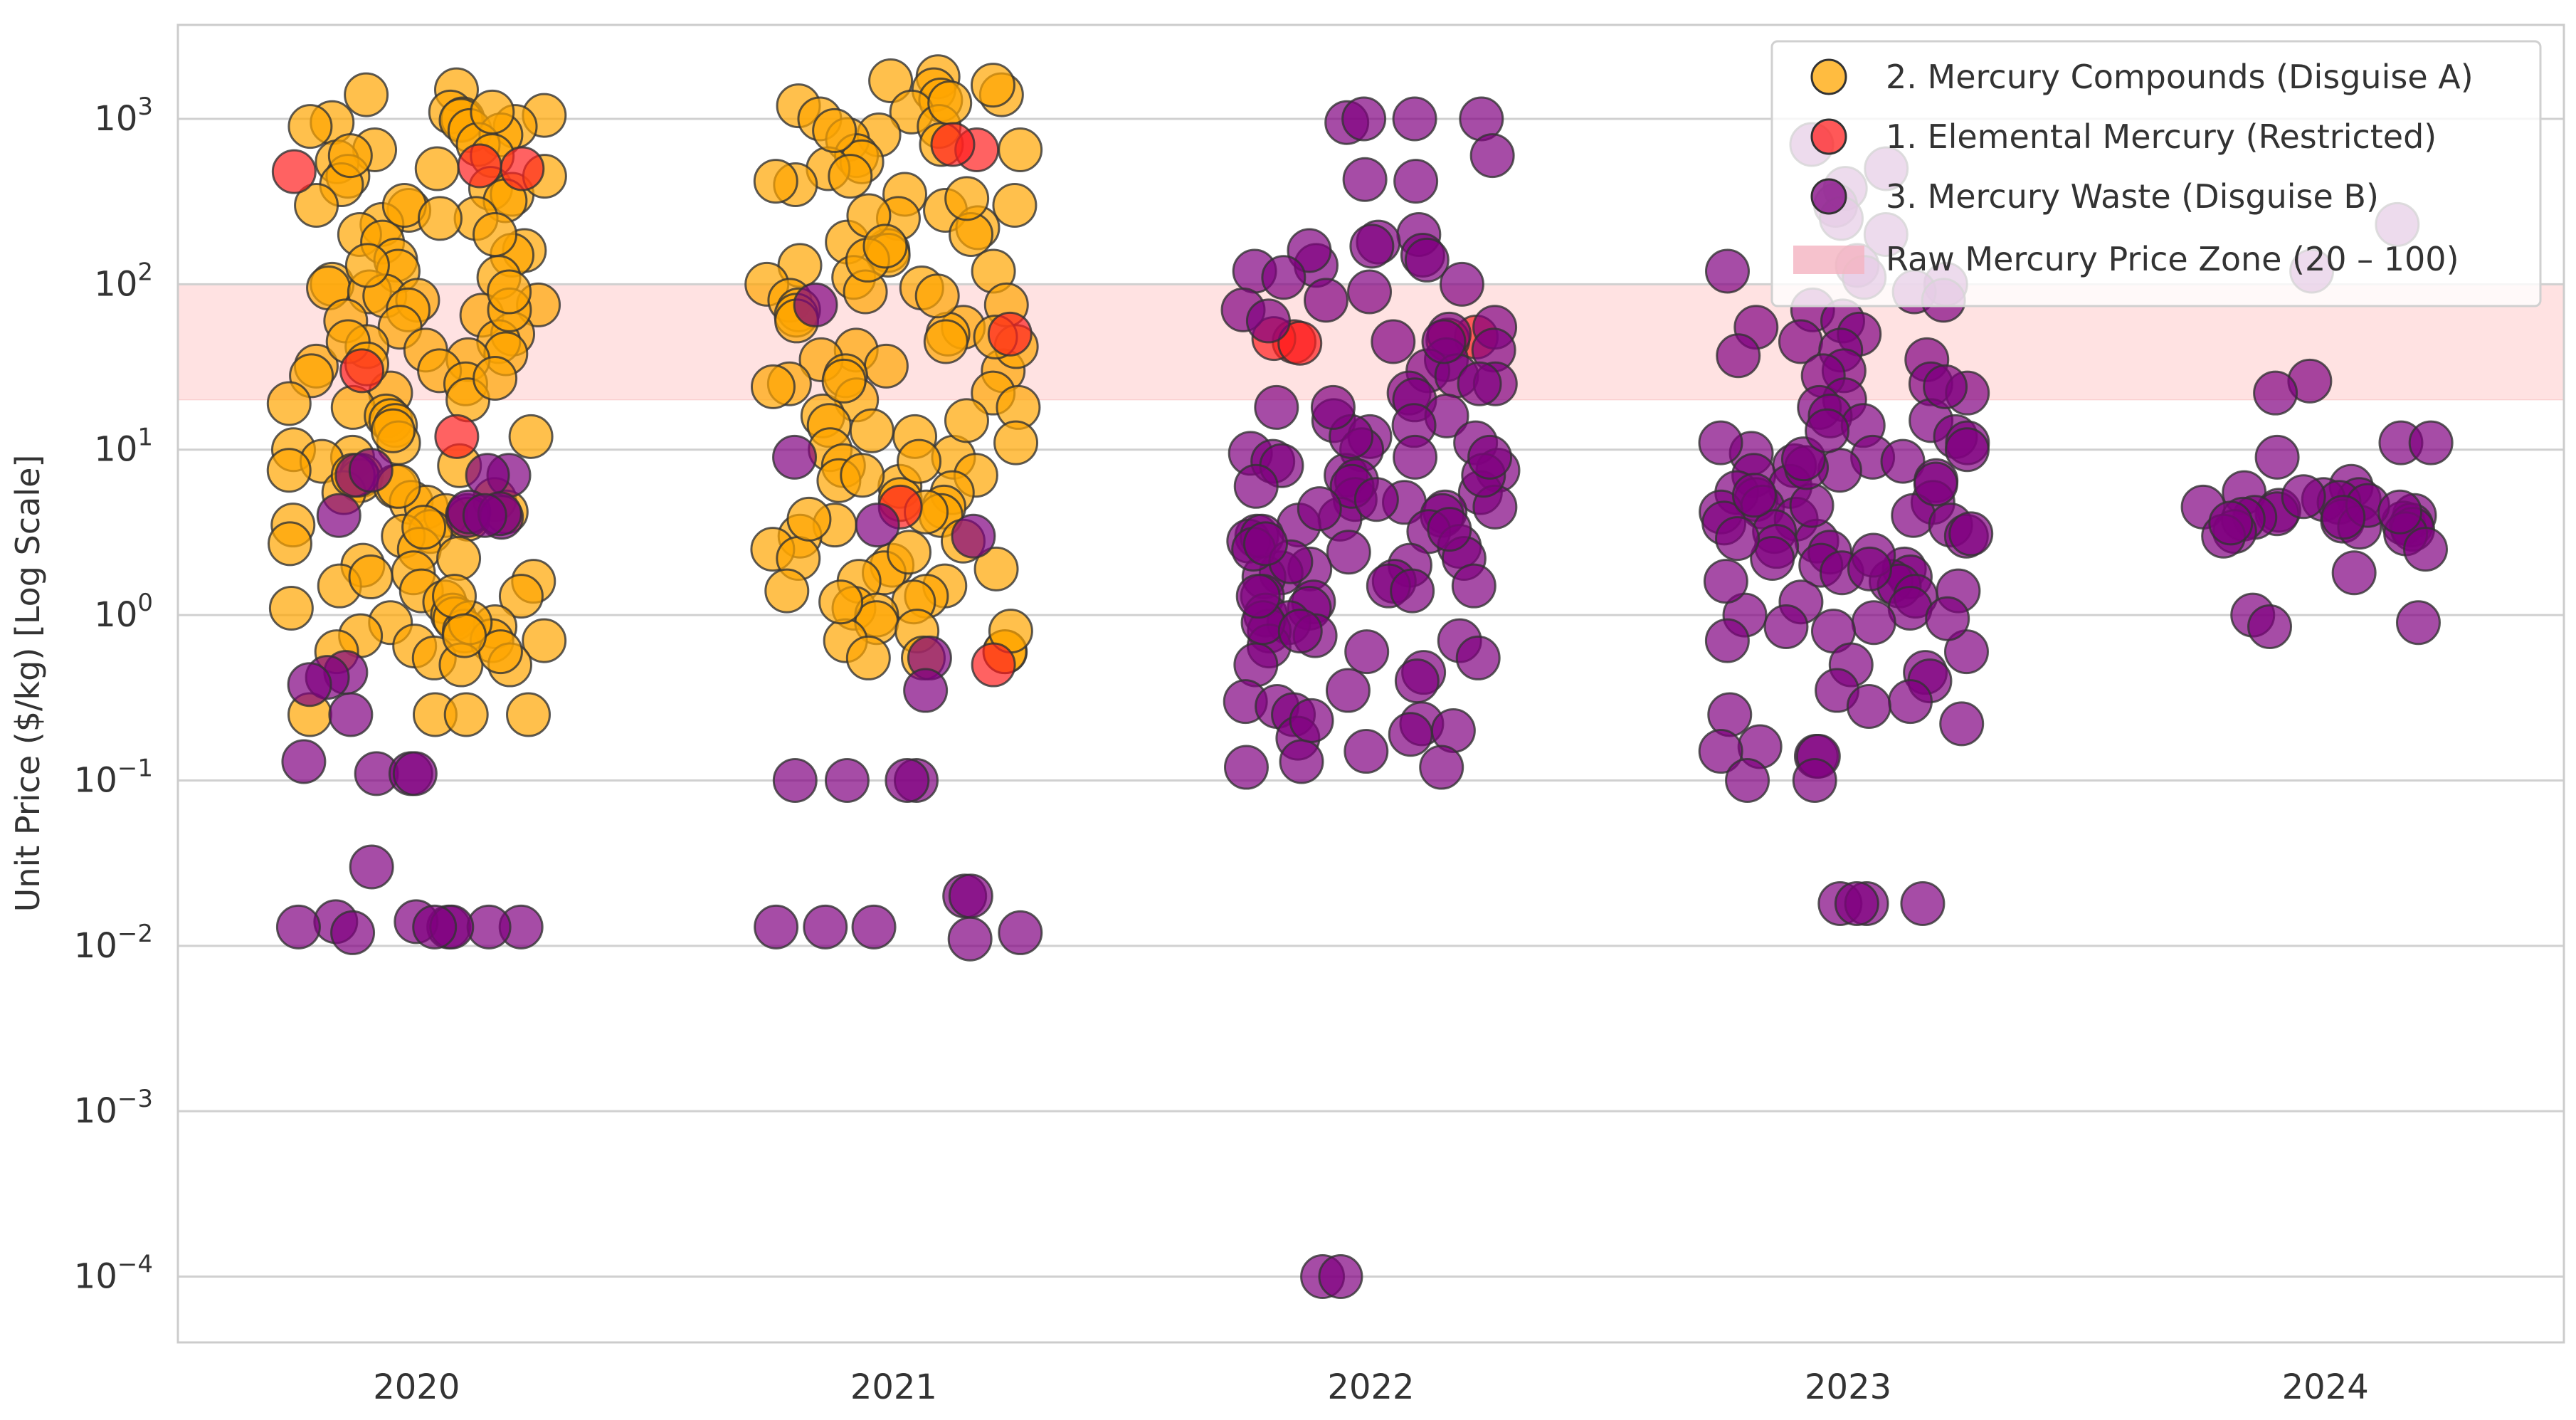  What do you see at coordinates (123, 116) in the screenshot?
I see `y-tick-label: 10³` at bounding box center [123, 116].